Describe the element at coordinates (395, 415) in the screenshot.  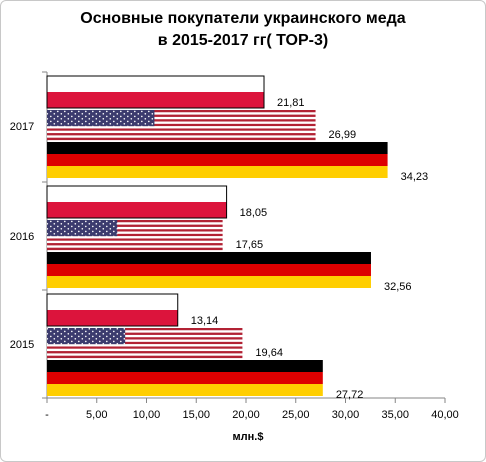
I see `x-tick-label: 35,00` at that location.